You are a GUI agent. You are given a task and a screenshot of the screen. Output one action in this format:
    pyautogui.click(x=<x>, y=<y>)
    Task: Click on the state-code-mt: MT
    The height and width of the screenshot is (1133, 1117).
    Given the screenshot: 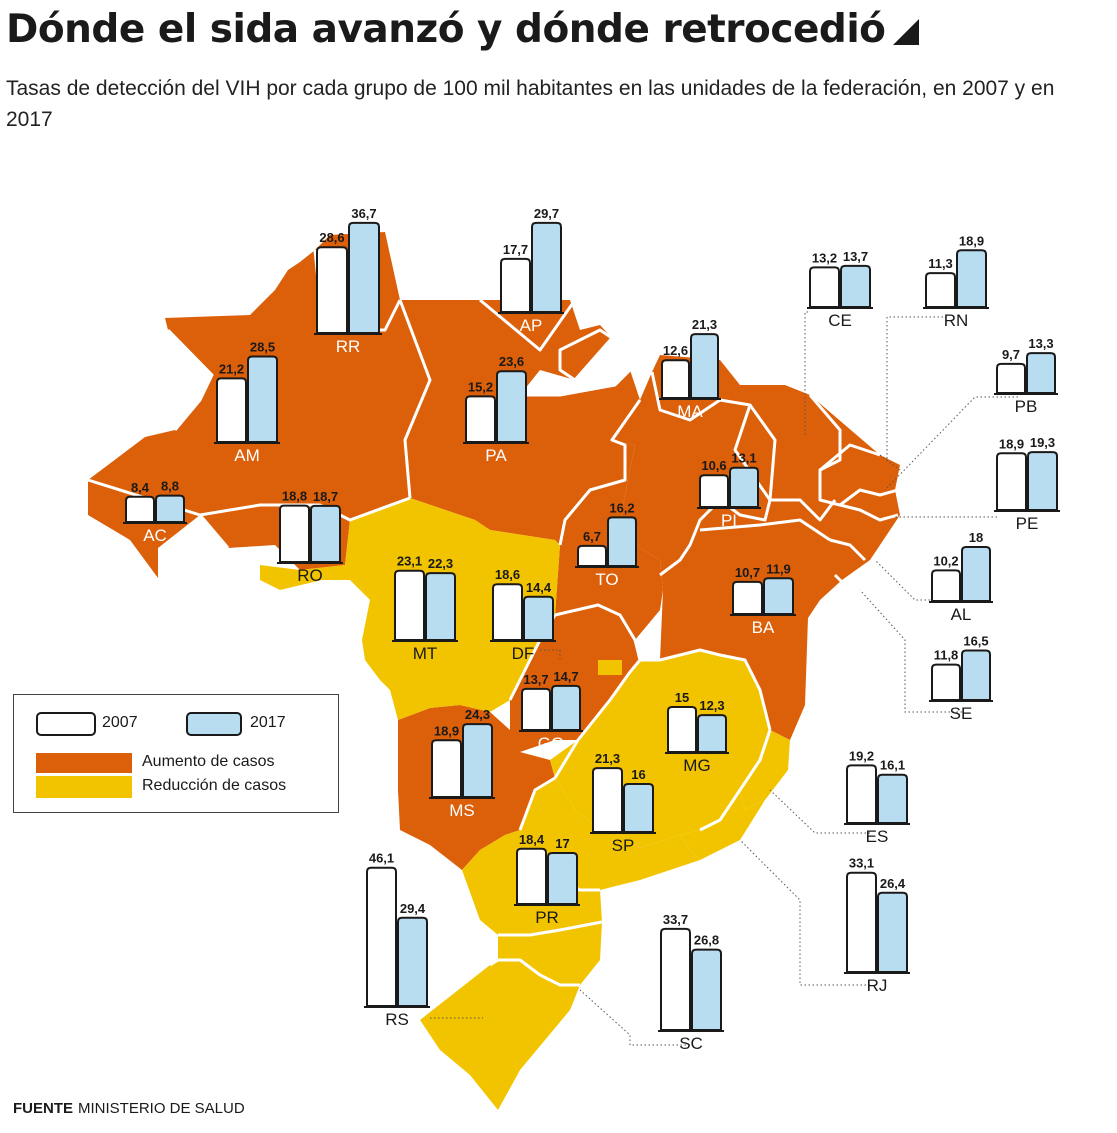 What is the action you would take?
    pyautogui.click(x=425, y=653)
    